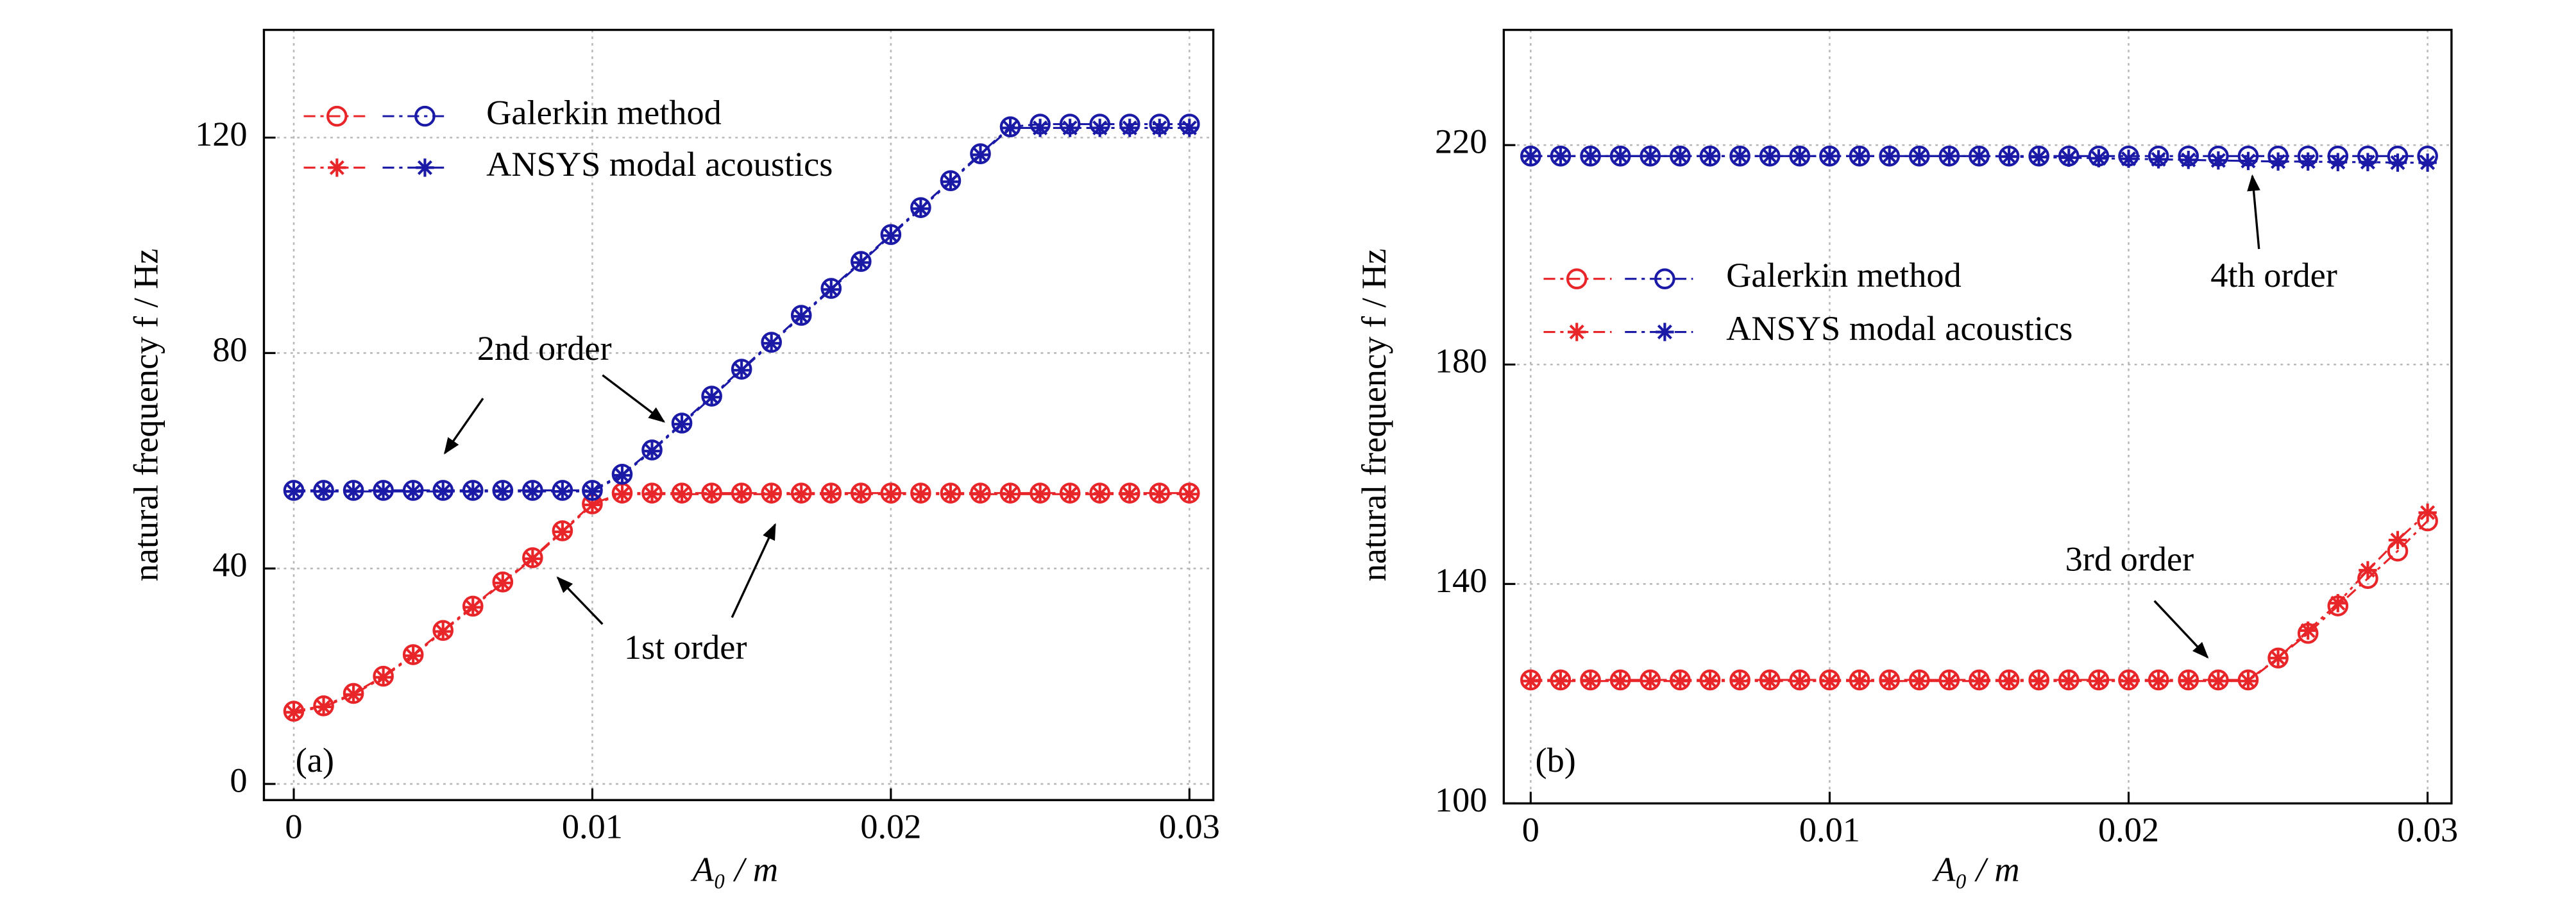 Image resolution: width=2576 pixels, height=900 pixels. I want to click on y-tick-label: 80, so click(229, 349).